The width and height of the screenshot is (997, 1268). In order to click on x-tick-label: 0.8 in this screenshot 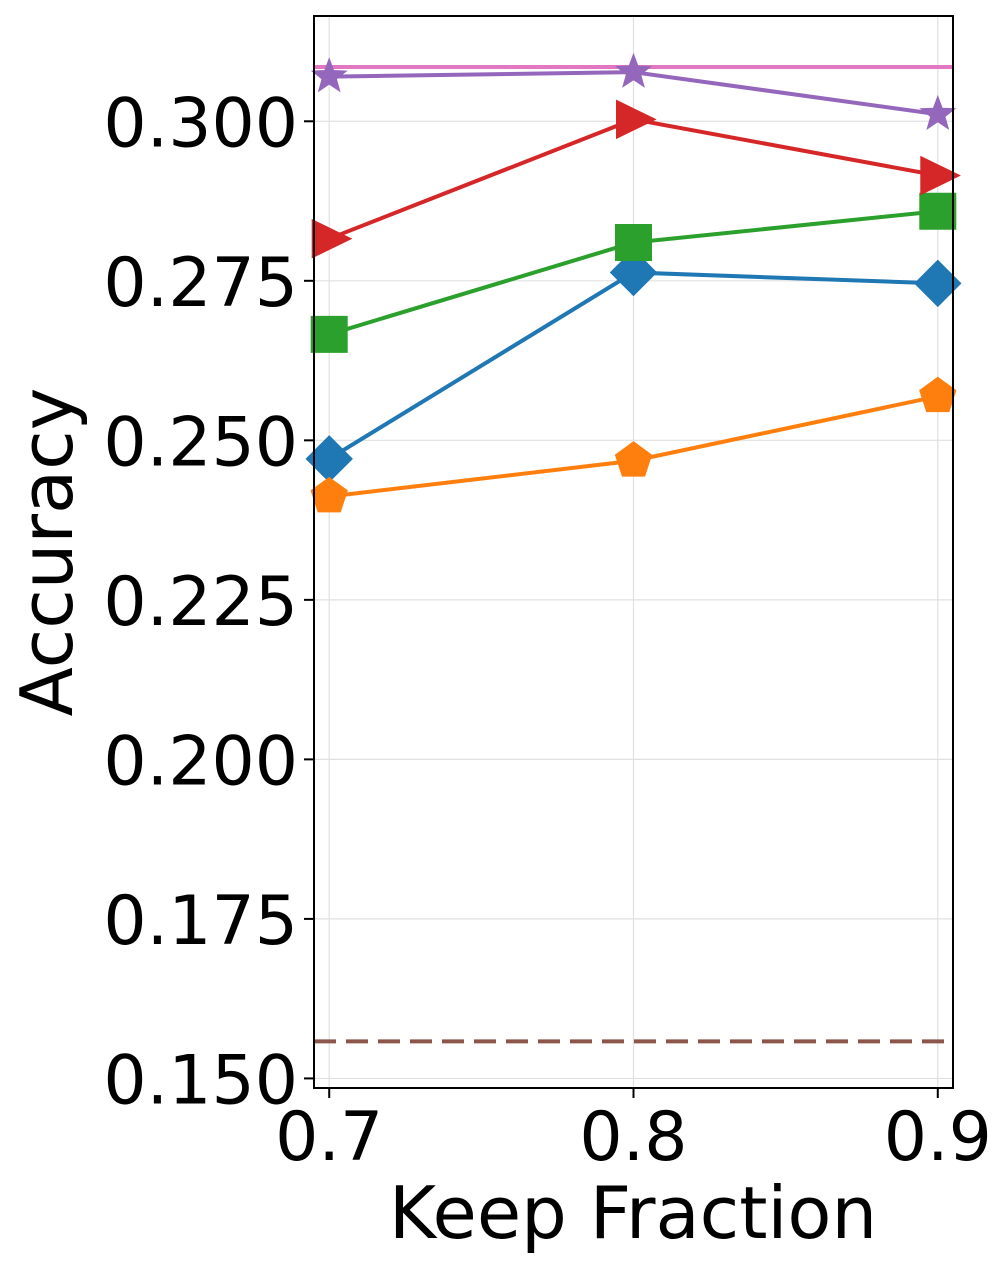, I will do `click(633, 1137)`.